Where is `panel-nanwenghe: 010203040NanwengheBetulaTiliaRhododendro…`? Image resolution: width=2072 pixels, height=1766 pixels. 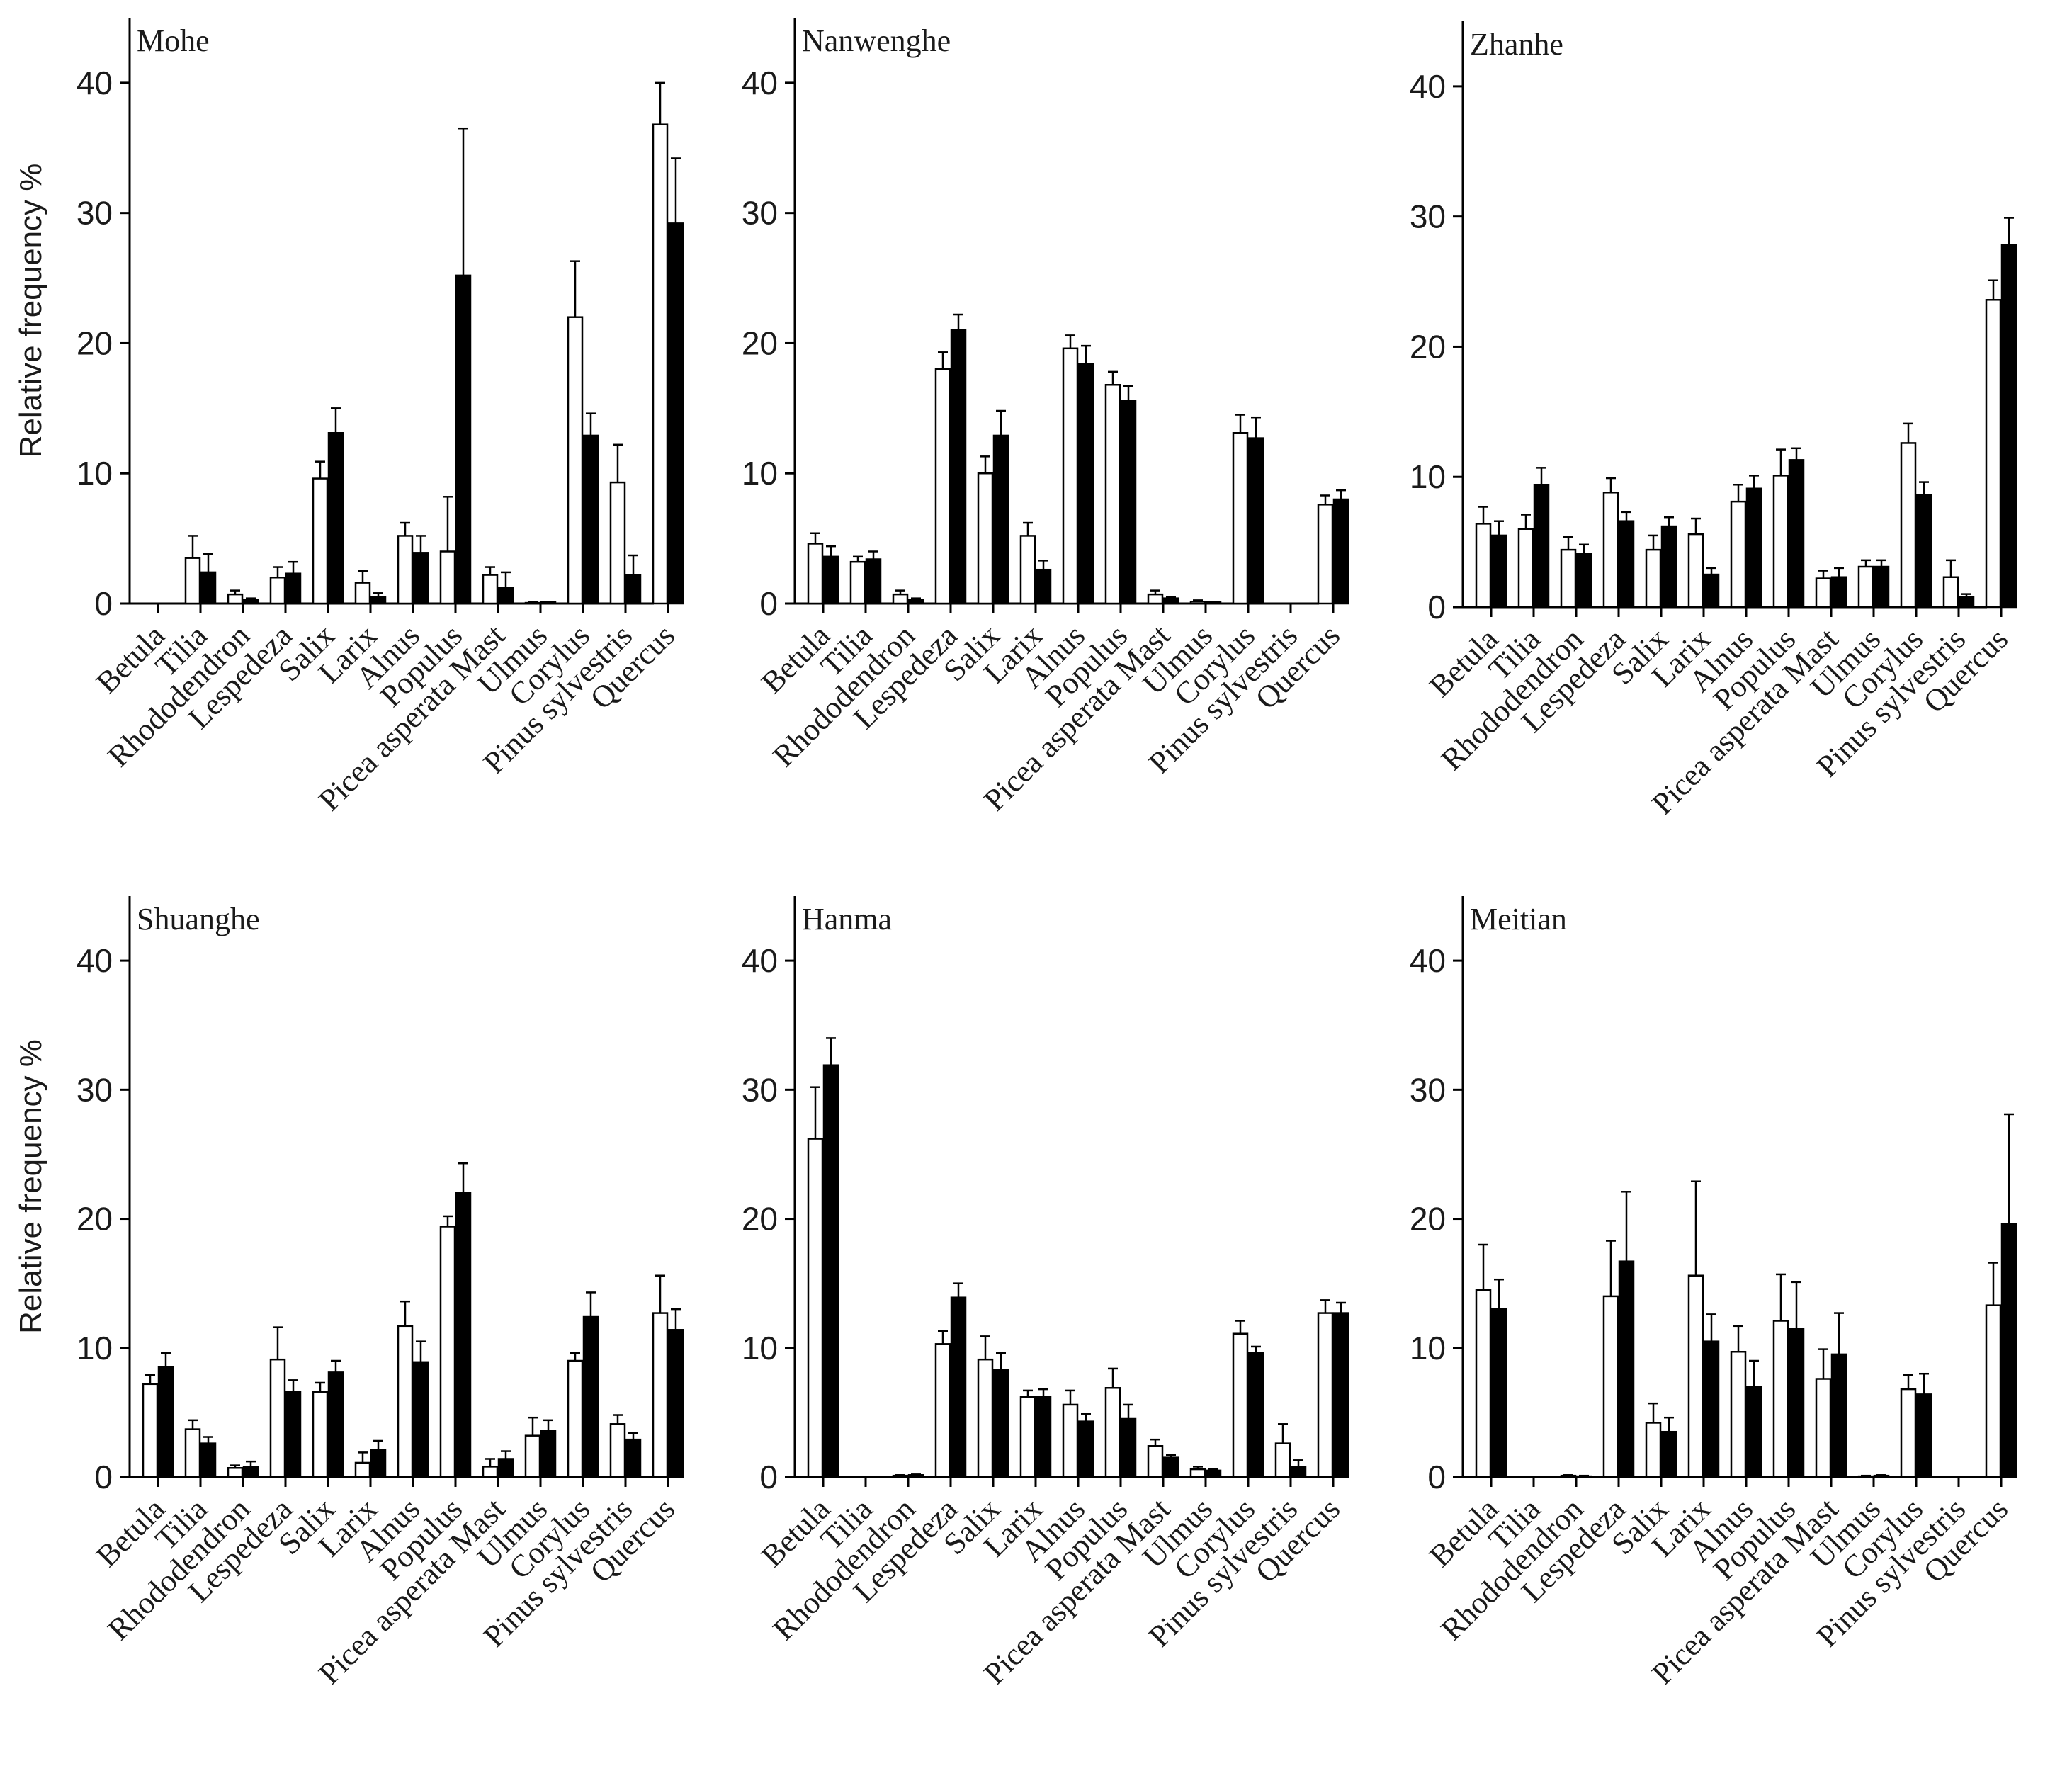 panel-nanwenghe: 010203040NanwengheBetulaTiliaRhododendro… is located at coordinates (1045, 417).